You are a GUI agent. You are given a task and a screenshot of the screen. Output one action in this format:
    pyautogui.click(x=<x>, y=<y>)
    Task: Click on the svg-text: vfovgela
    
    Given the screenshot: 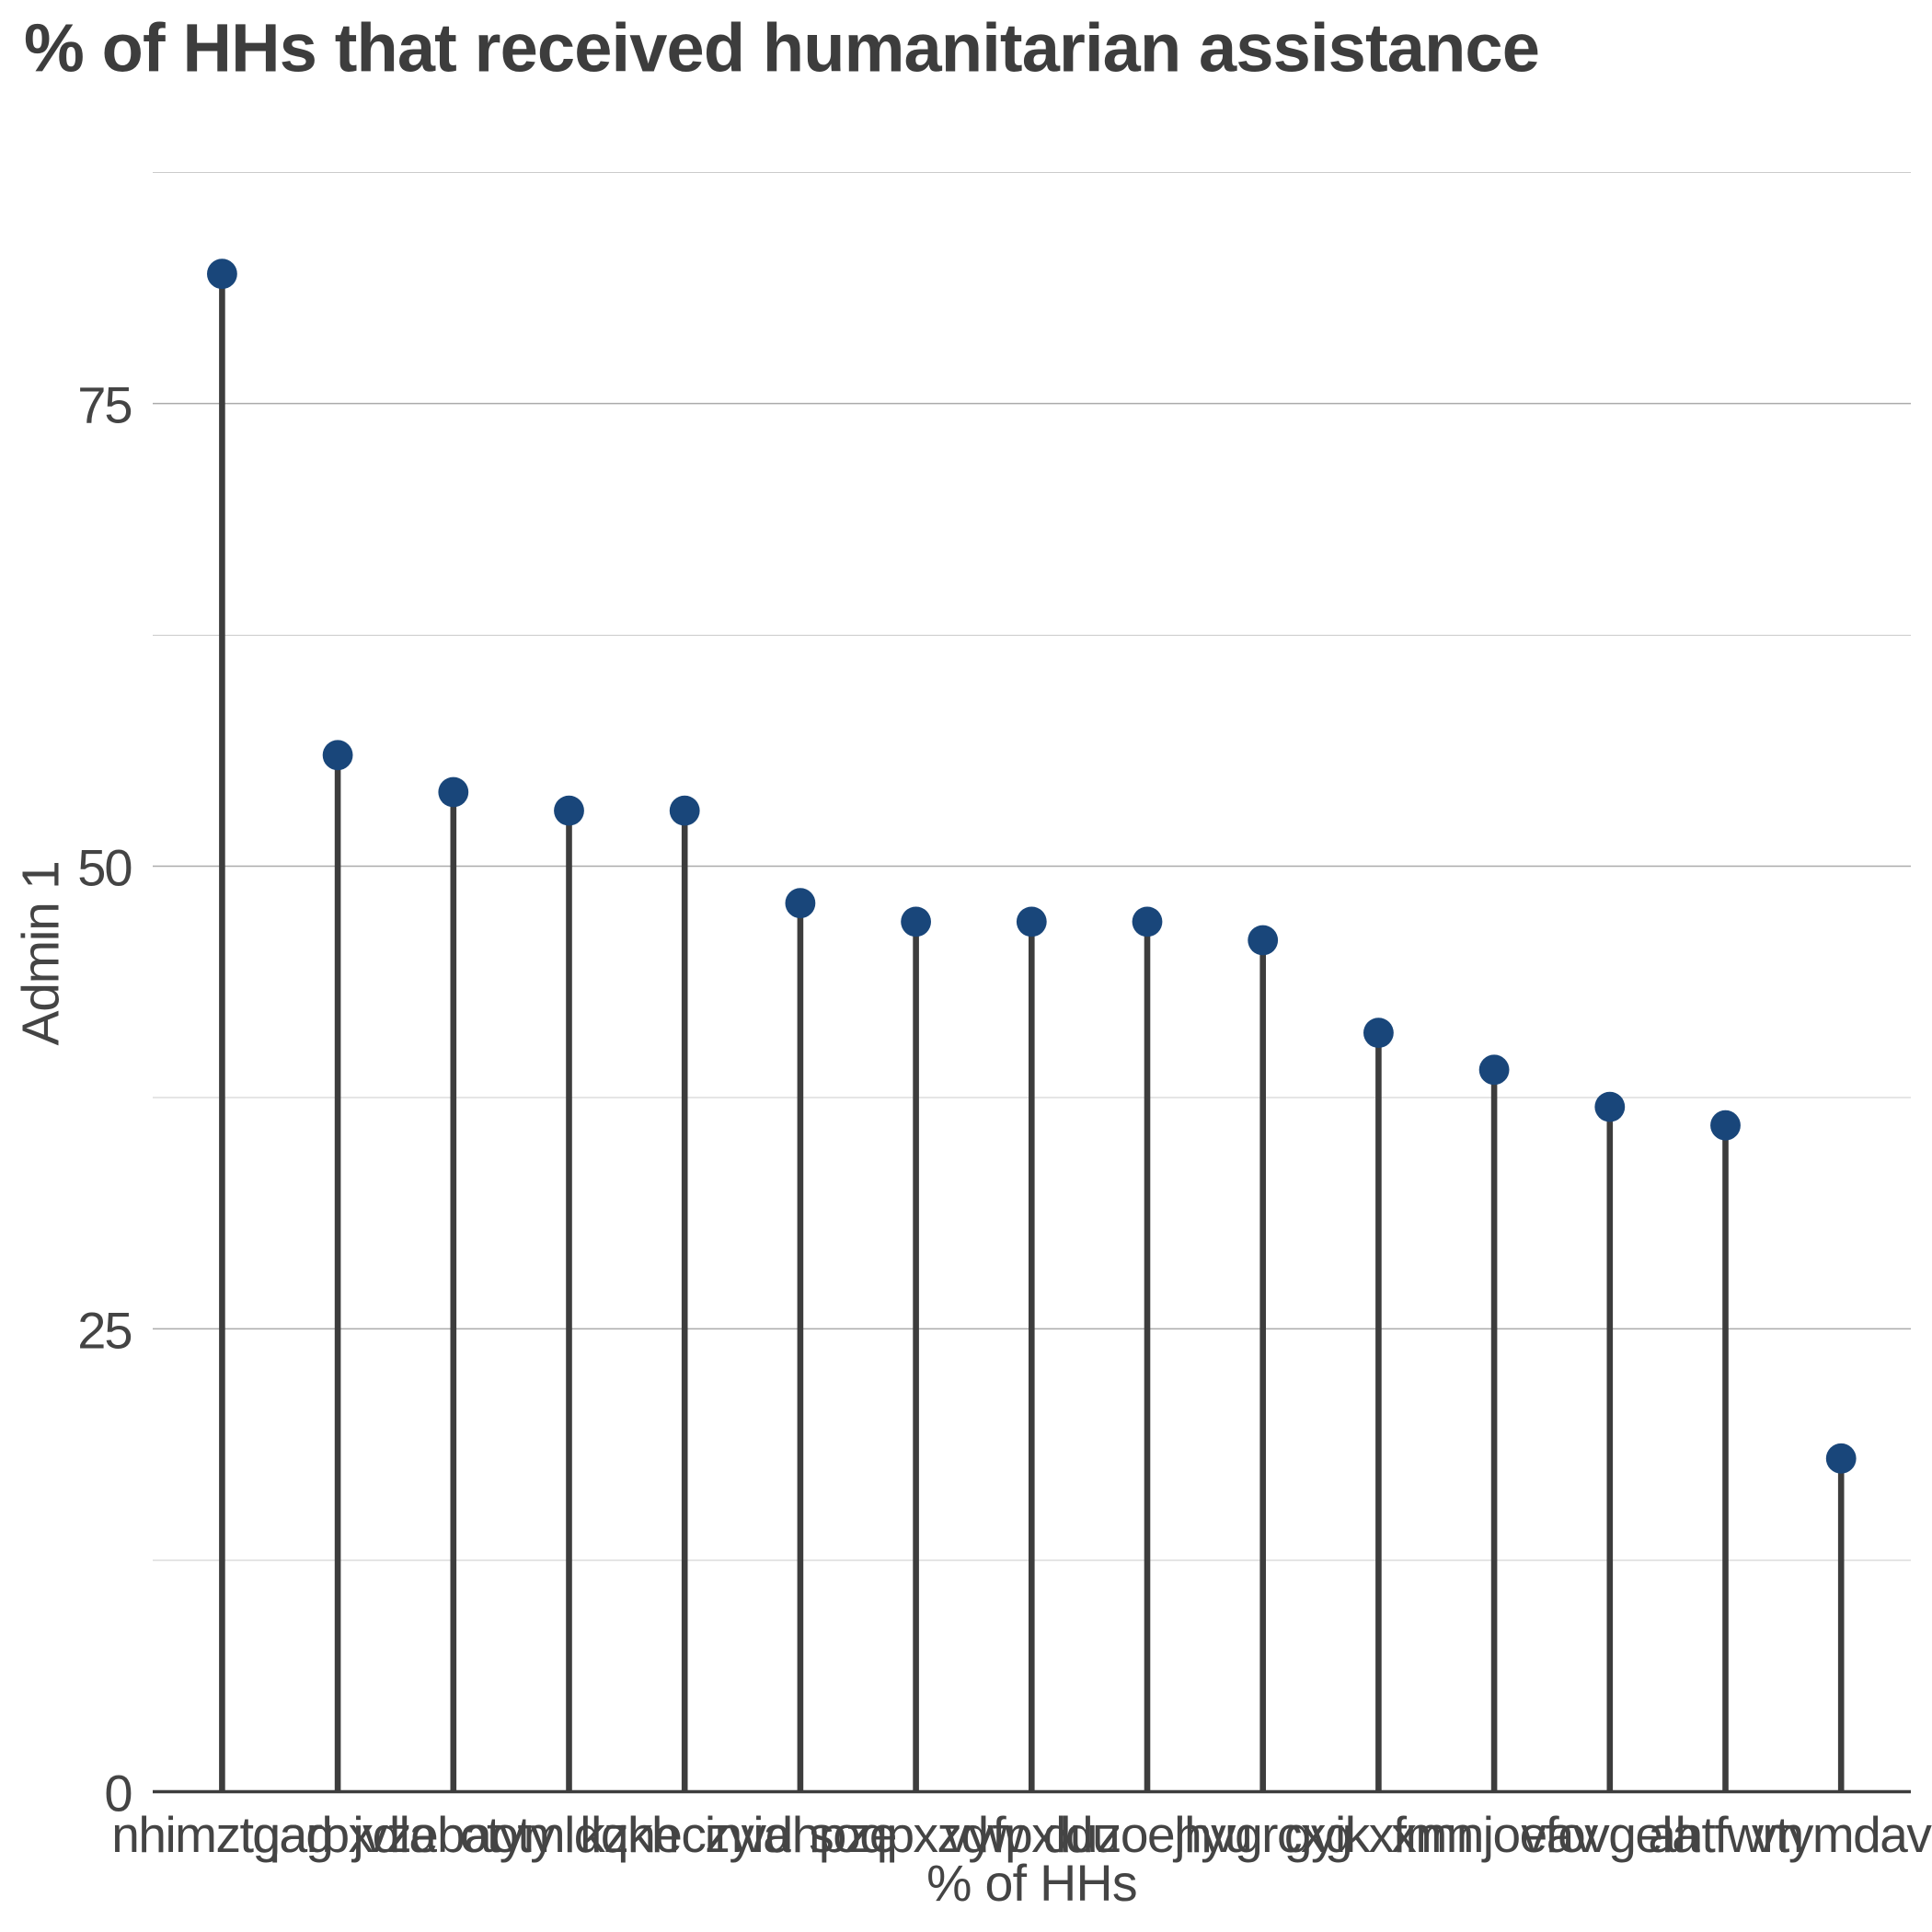 What is the action you would take?
    pyautogui.click(x=1610, y=1834)
    